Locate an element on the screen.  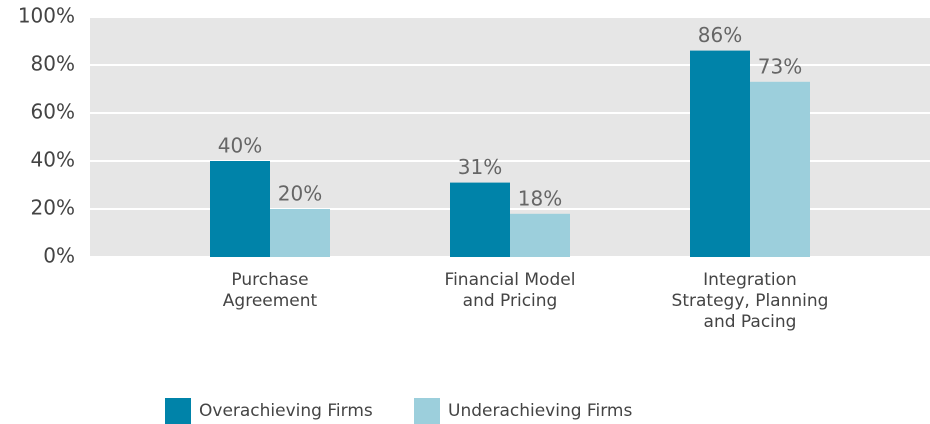
value-label: 73% is located at coordinates (780, 66).